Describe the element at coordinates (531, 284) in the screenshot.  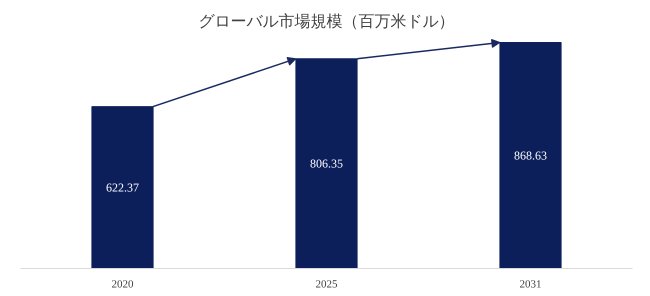
I see `x-tick-label: 2031` at that location.